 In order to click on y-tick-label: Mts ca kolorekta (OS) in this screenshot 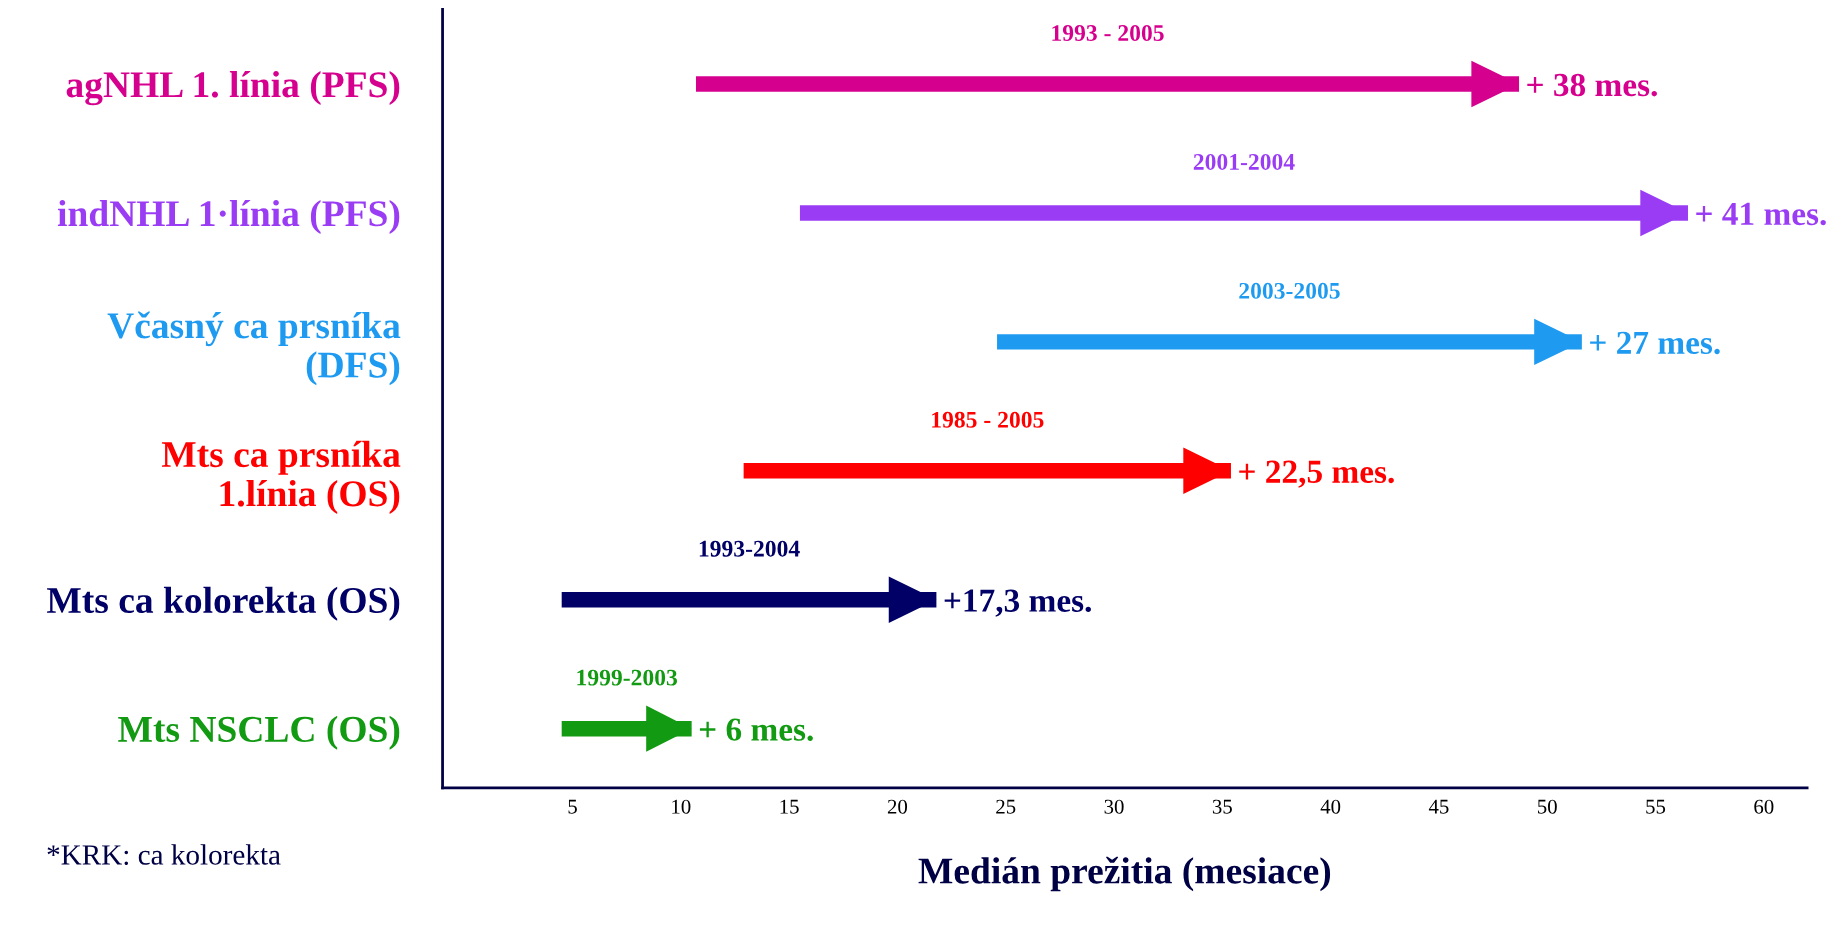, I will do `click(223, 603)`.